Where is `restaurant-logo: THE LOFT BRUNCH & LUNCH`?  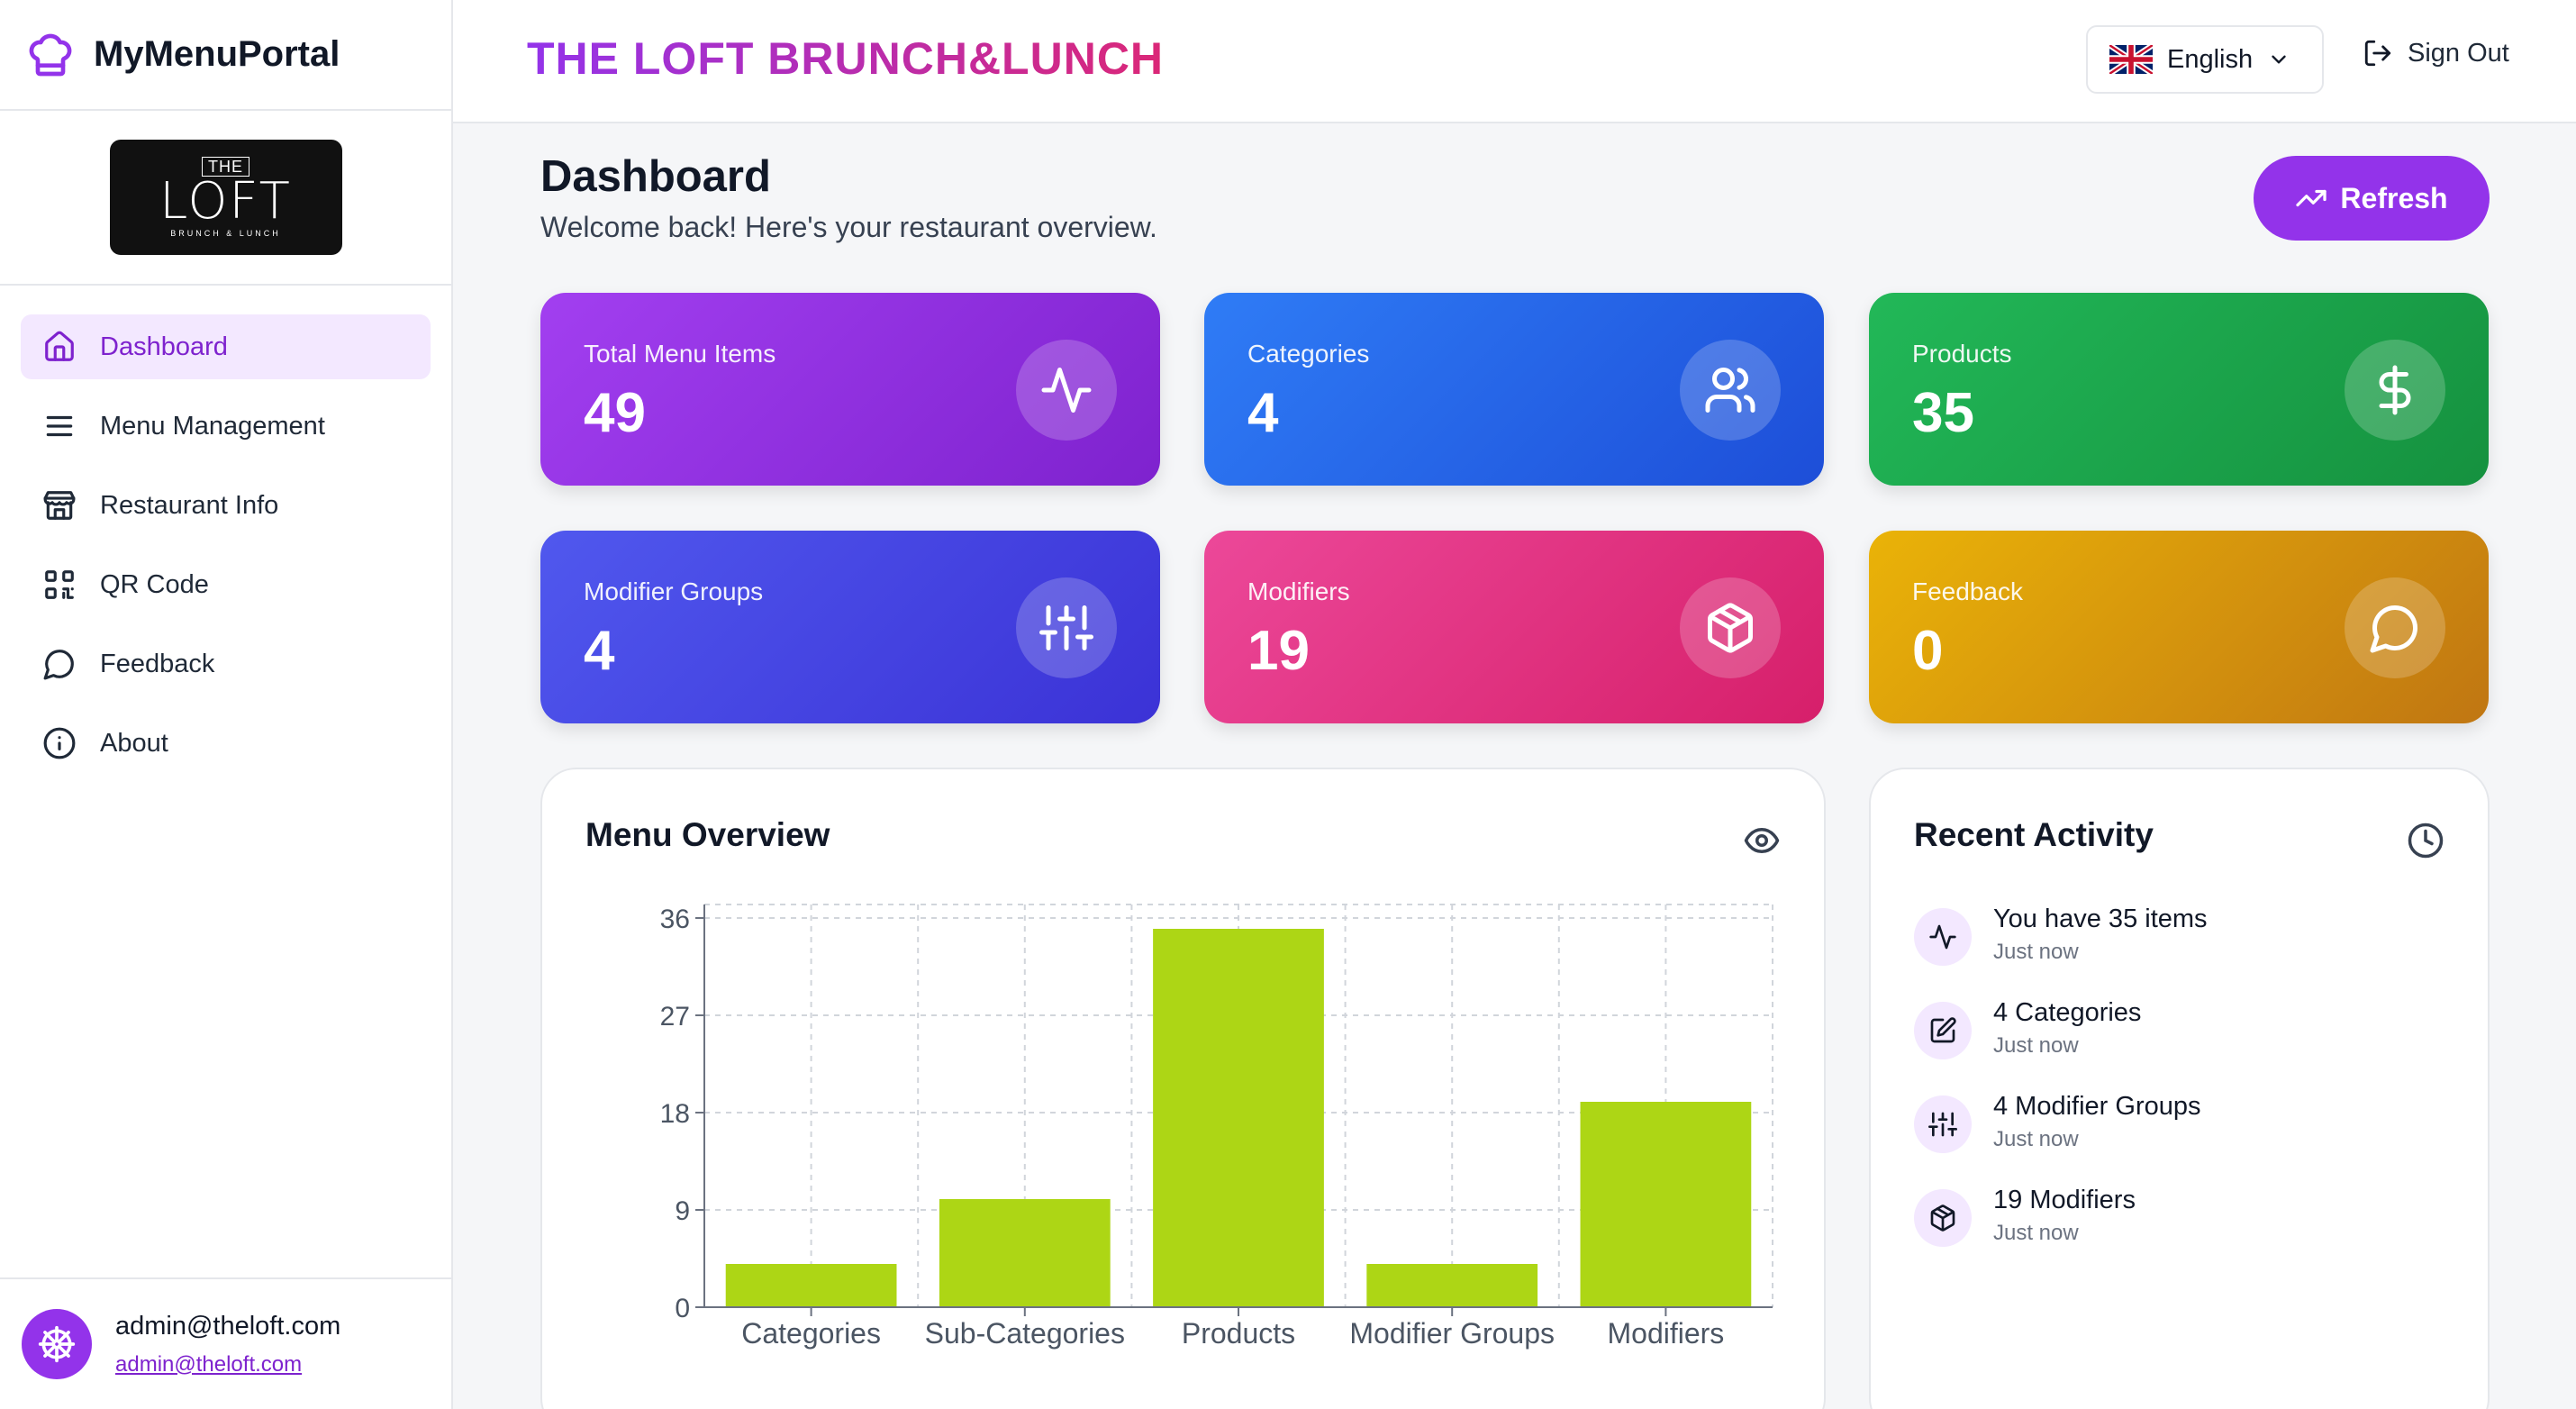 restaurant-logo: THE LOFT BRUNCH & LUNCH is located at coordinates (225, 197).